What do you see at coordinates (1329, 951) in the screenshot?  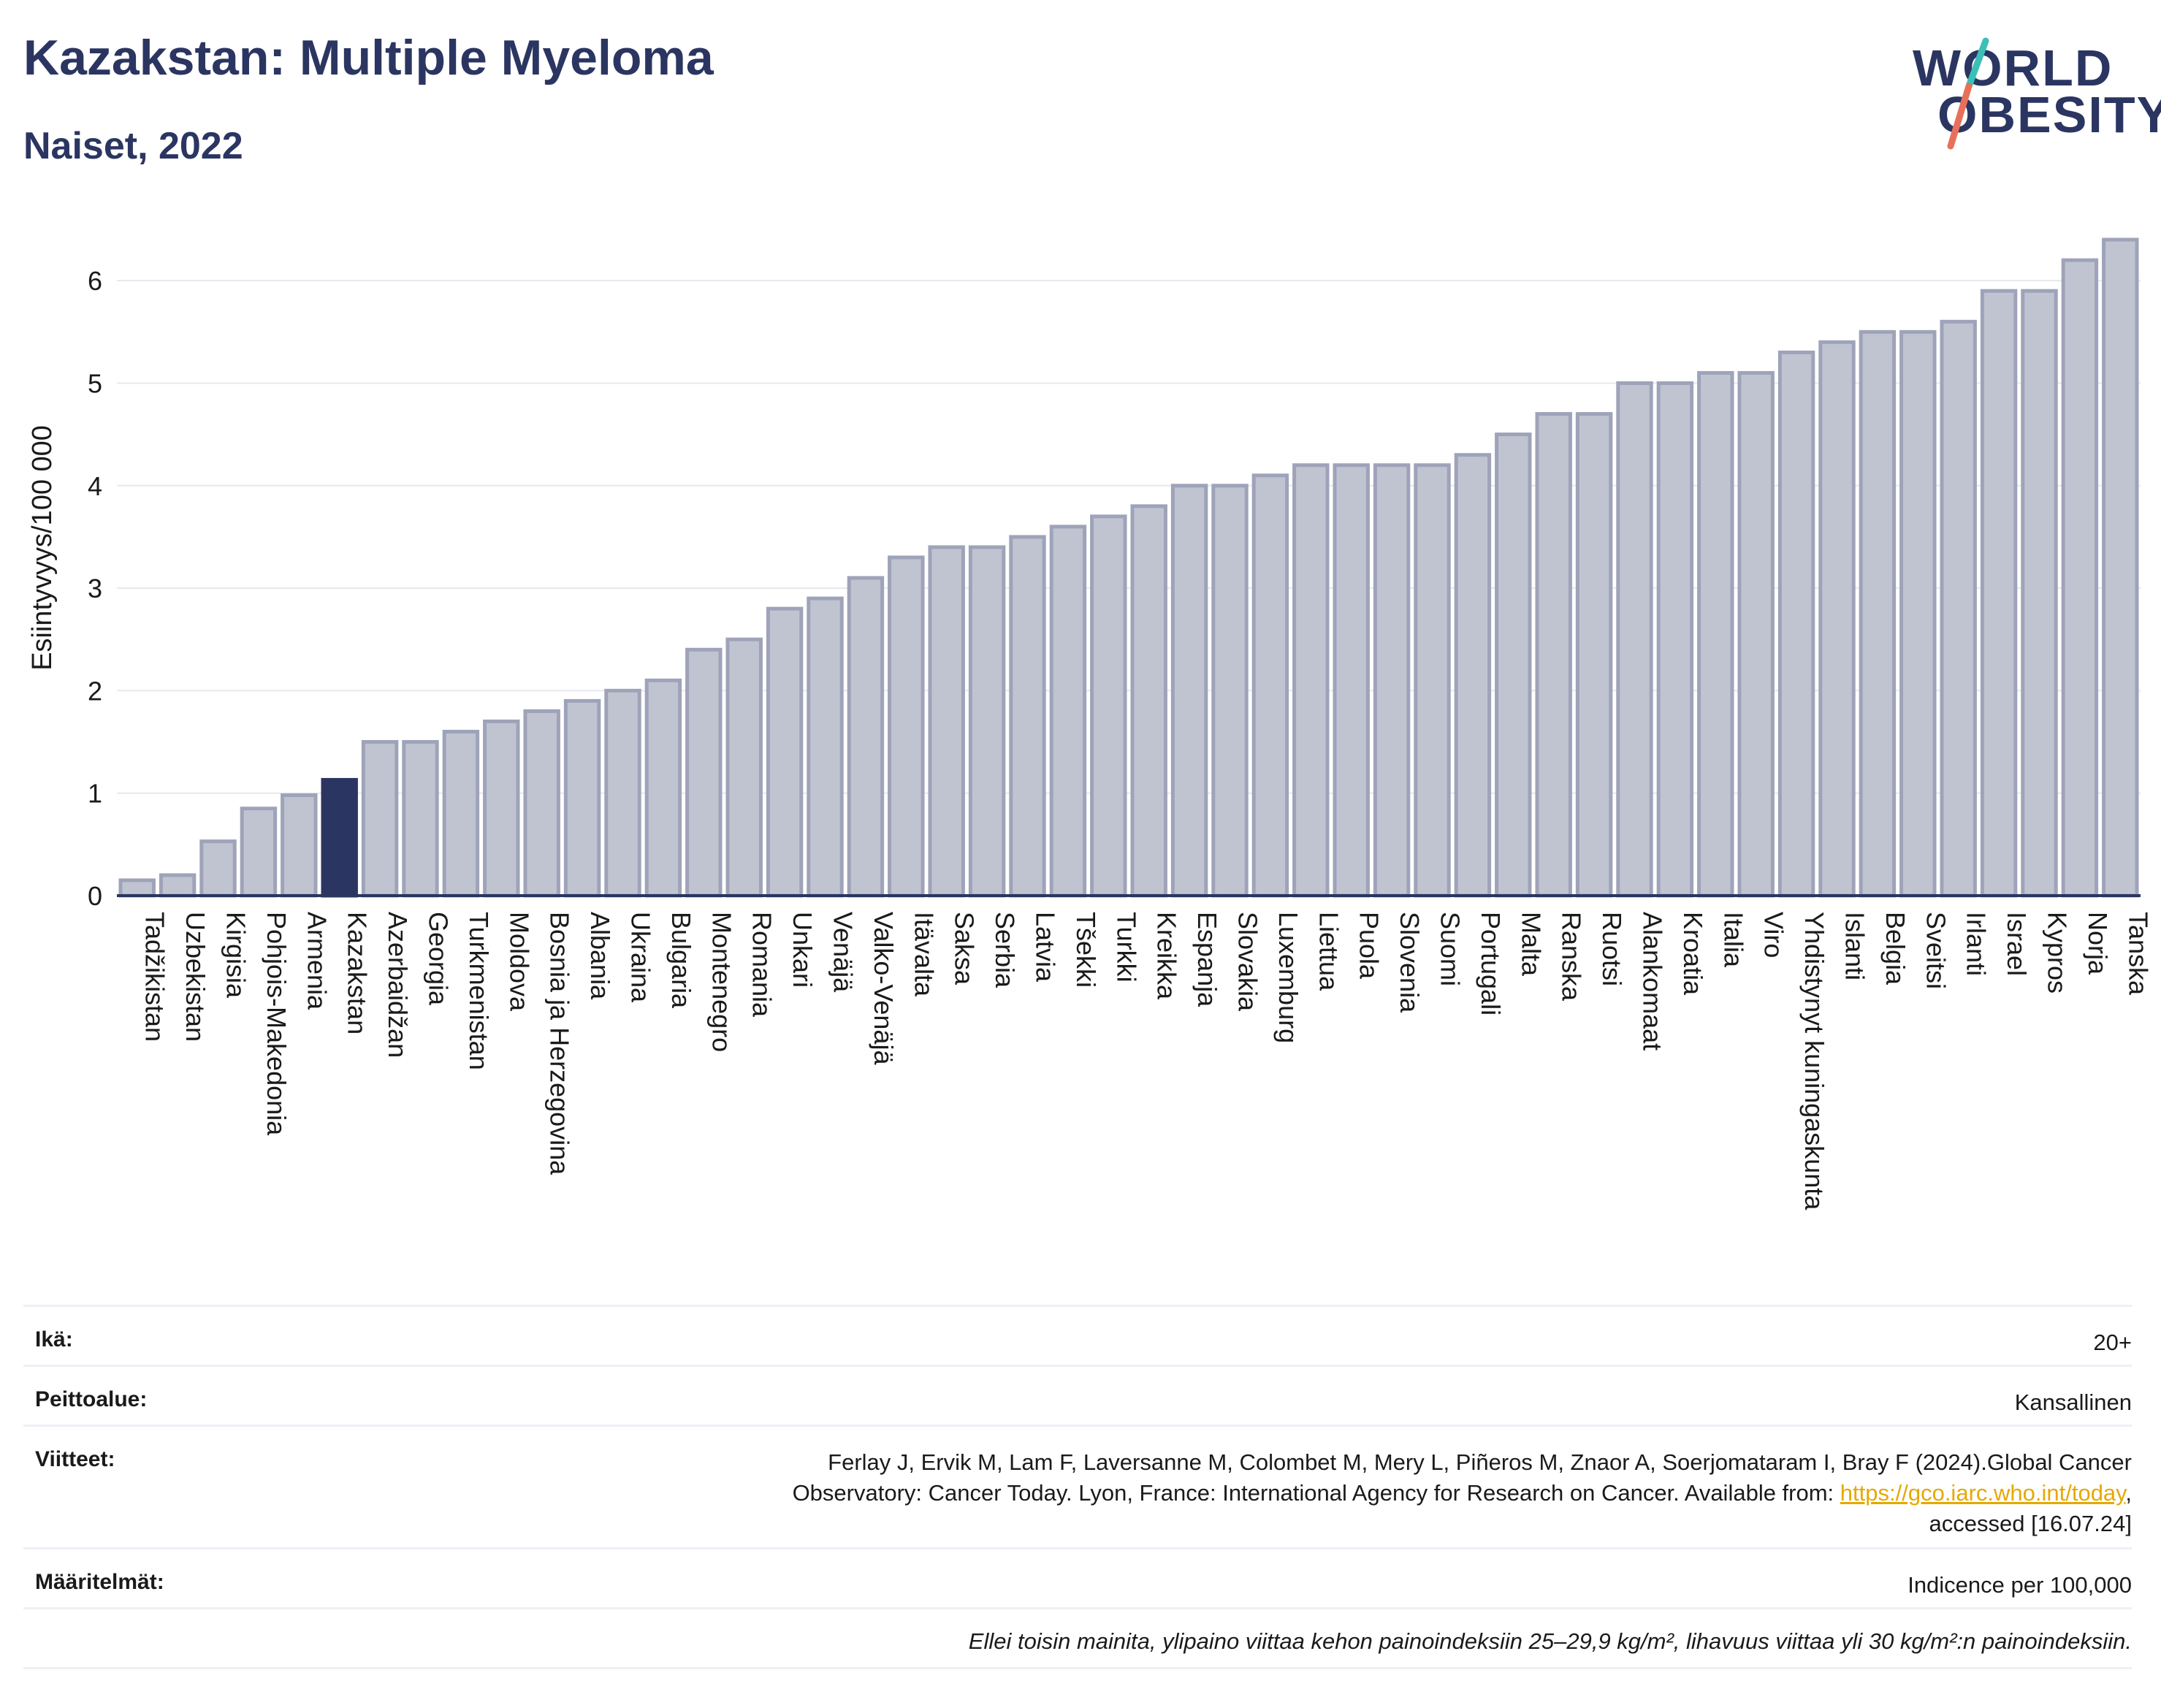 I see `x-tick-label: Liettua` at bounding box center [1329, 951].